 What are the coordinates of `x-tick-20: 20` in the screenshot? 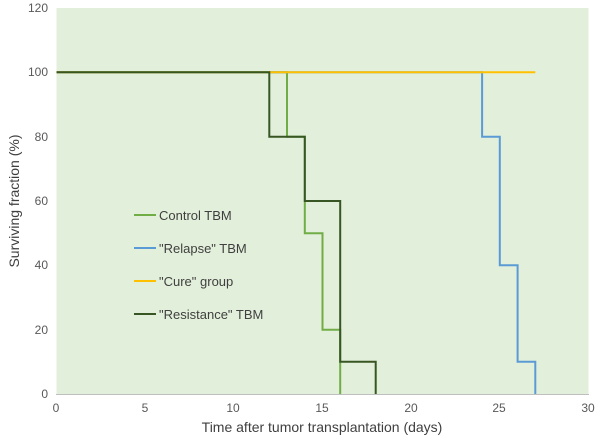 It's located at (411, 408).